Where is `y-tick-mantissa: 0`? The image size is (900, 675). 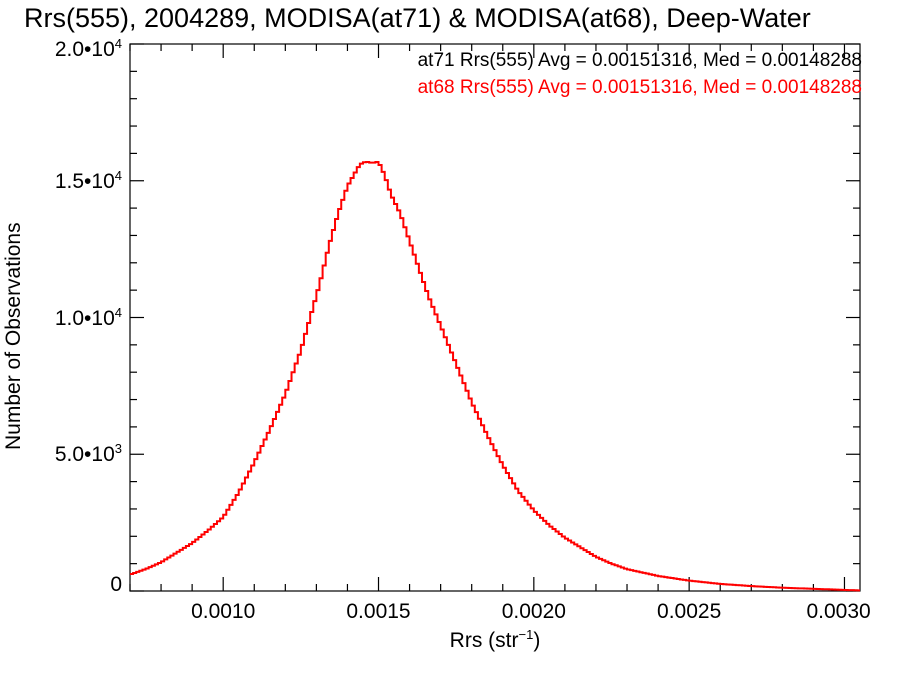 y-tick-mantissa: 0 is located at coordinates (116, 584).